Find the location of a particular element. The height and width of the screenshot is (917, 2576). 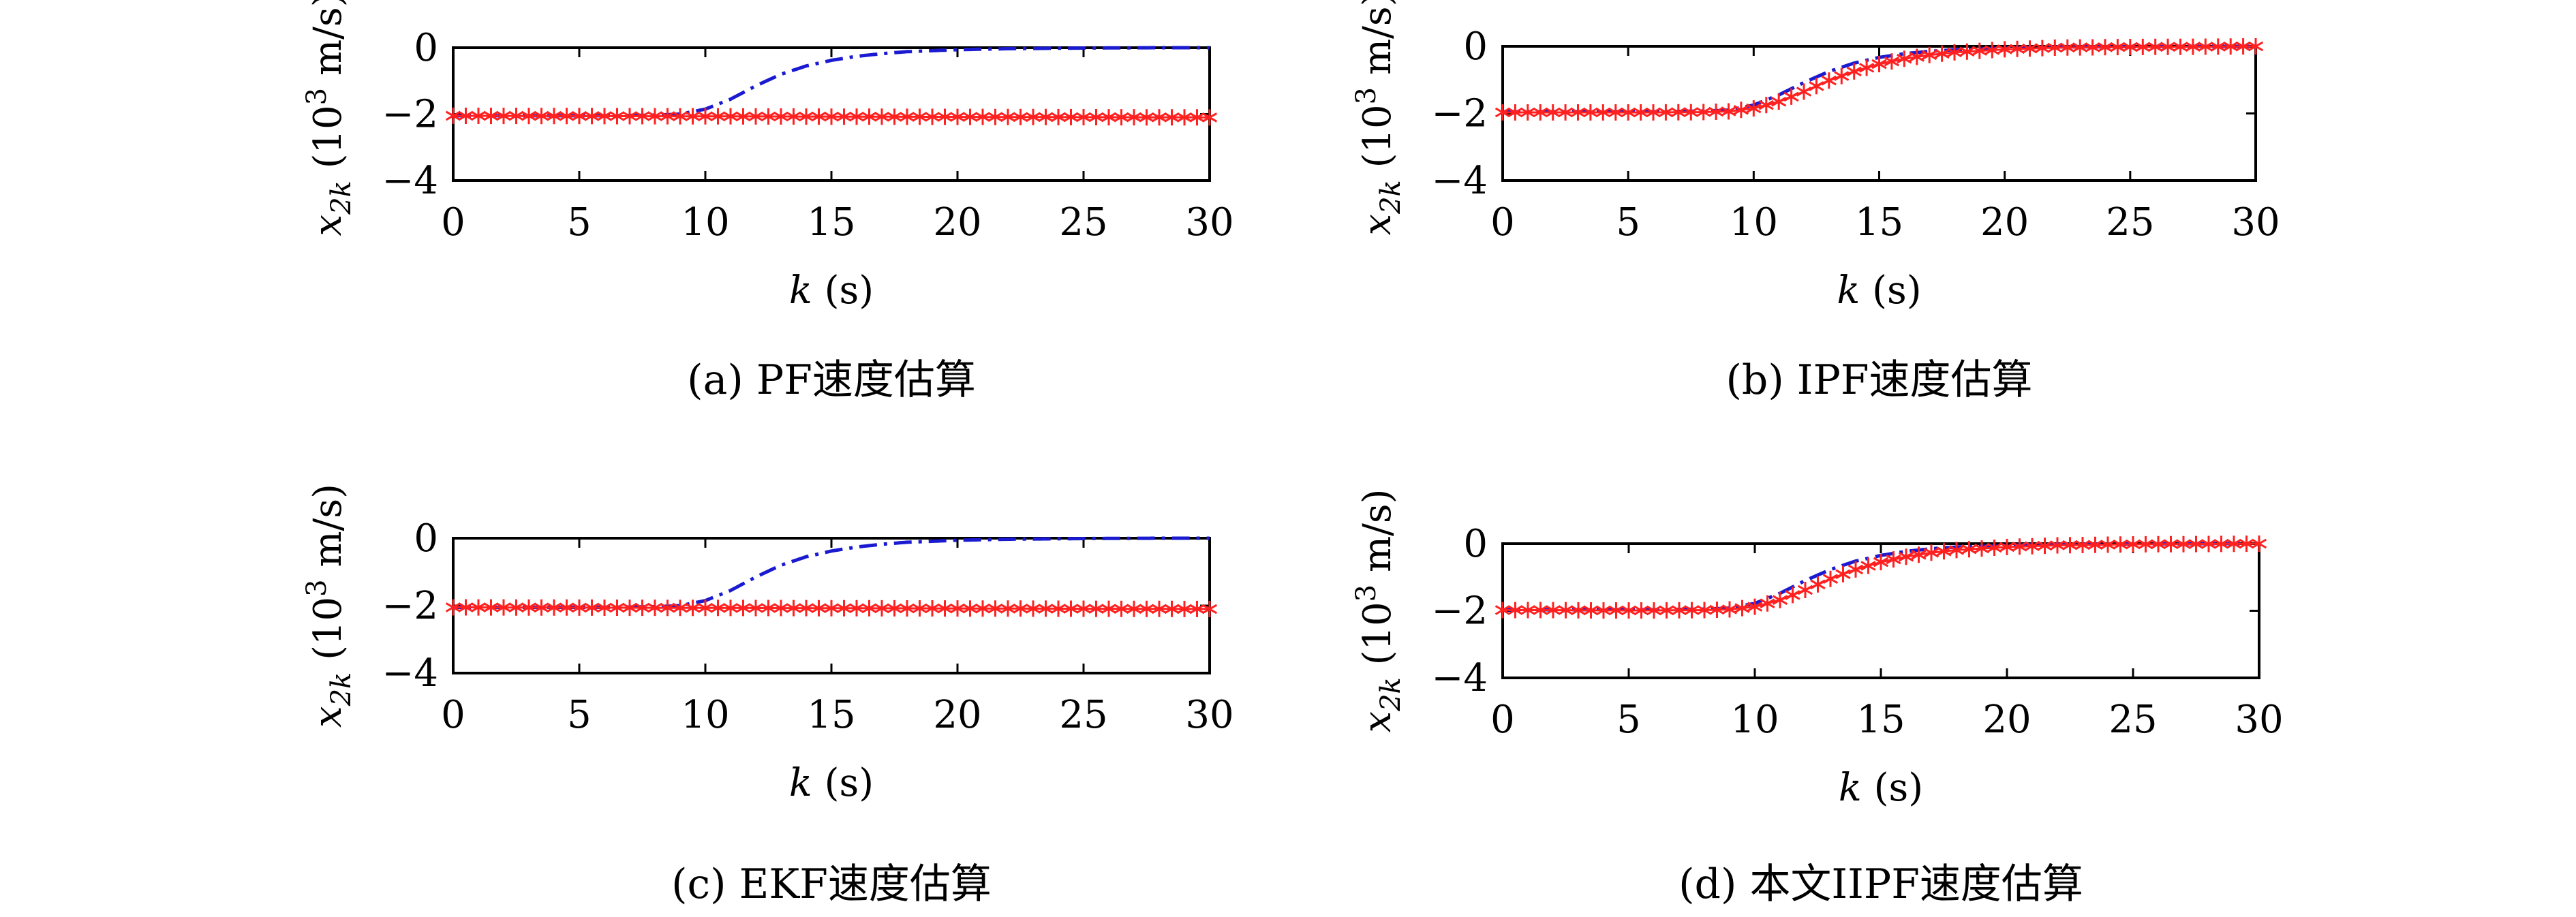

x-tick-label: 15 is located at coordinates (1879, 223).